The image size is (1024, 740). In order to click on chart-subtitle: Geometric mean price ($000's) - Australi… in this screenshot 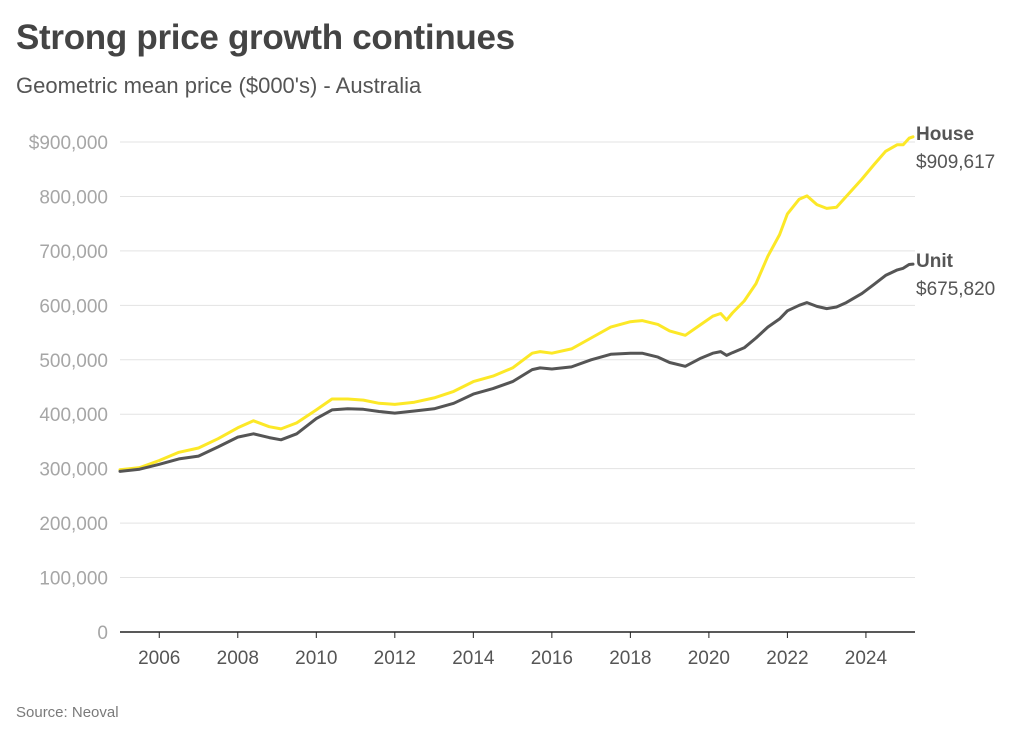, I will do `click(219, 85)`.